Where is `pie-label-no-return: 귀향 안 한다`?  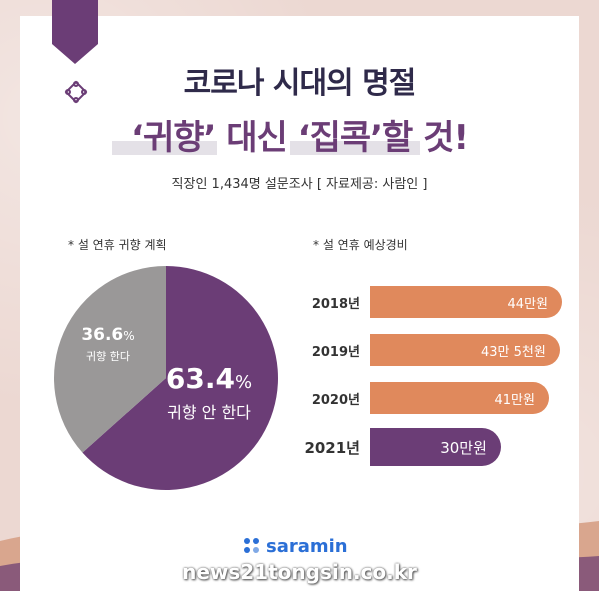
pie-label-no-return: 귀향 안 한다 is located at coordinates (209, 412).